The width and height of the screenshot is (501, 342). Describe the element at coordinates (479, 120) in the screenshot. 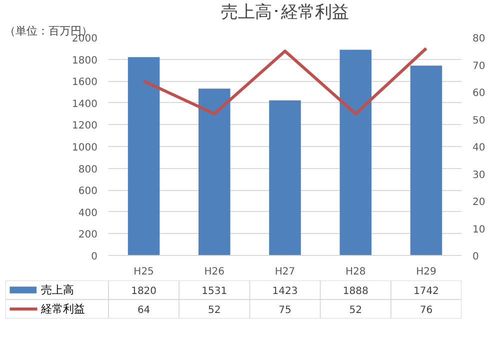

I see `y2-tick-label: 50` at that location.